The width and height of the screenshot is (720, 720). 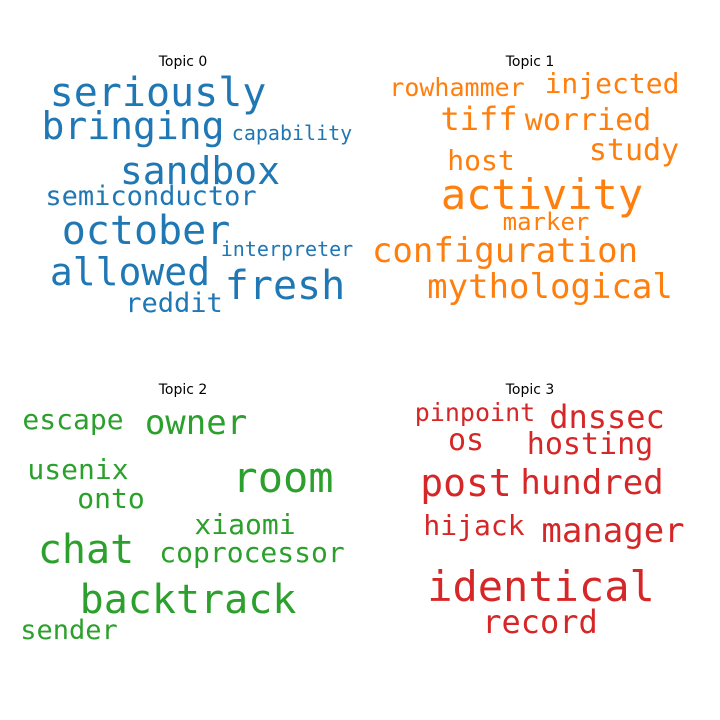 What do you see at coordinates (473, 525) in the screenshot?
I see `word-hijack: hijack` at bounding box center [473, 525].